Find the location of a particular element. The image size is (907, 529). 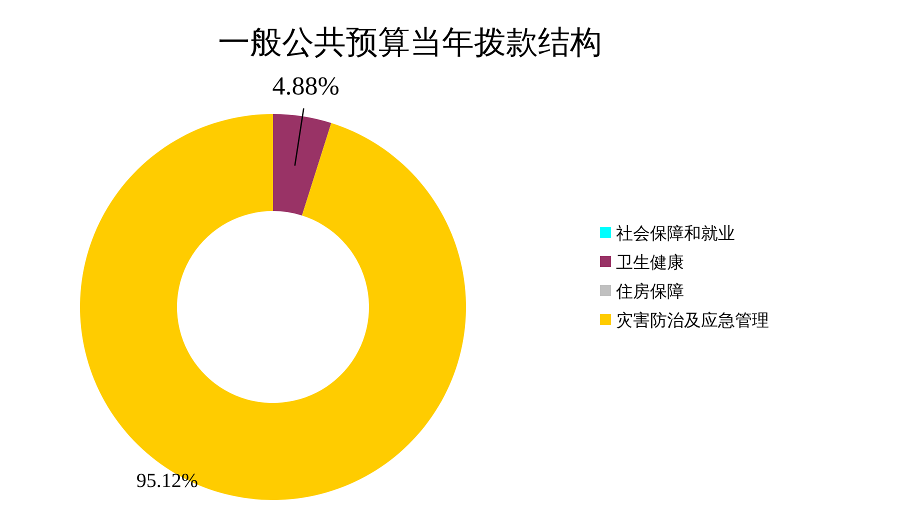

data-label: 4.88% is located at coordinates (306, 86).